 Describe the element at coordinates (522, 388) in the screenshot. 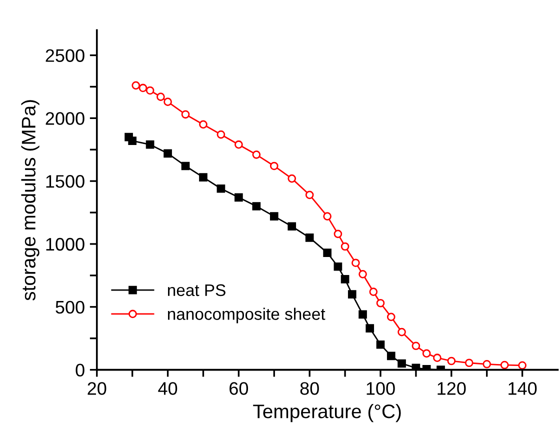

I see `x-tick-label: 140` at that location.